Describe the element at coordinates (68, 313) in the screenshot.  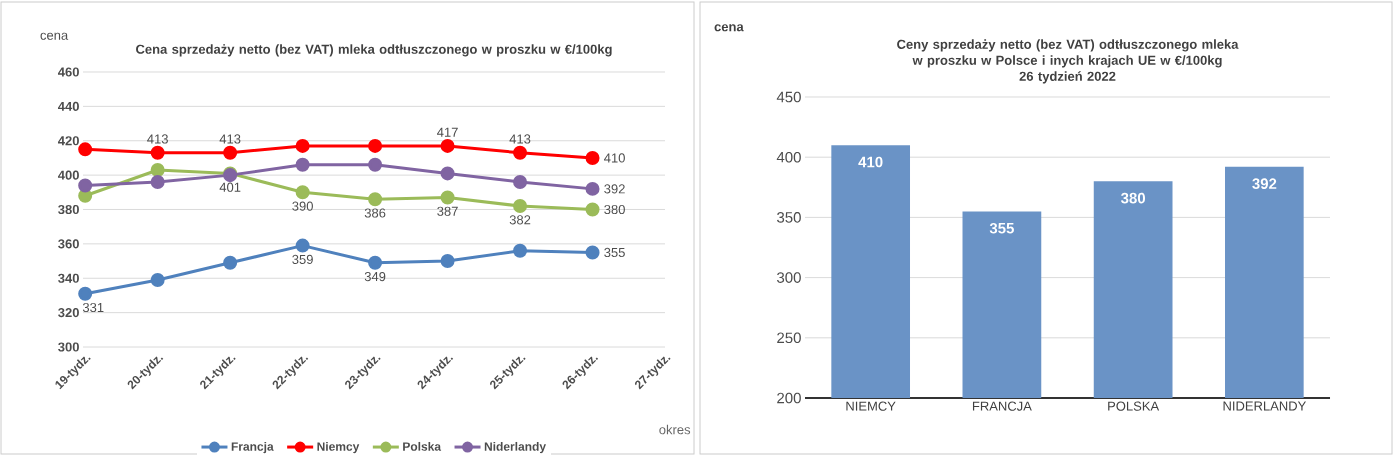
I see `y-tick-label: 320` at that location.